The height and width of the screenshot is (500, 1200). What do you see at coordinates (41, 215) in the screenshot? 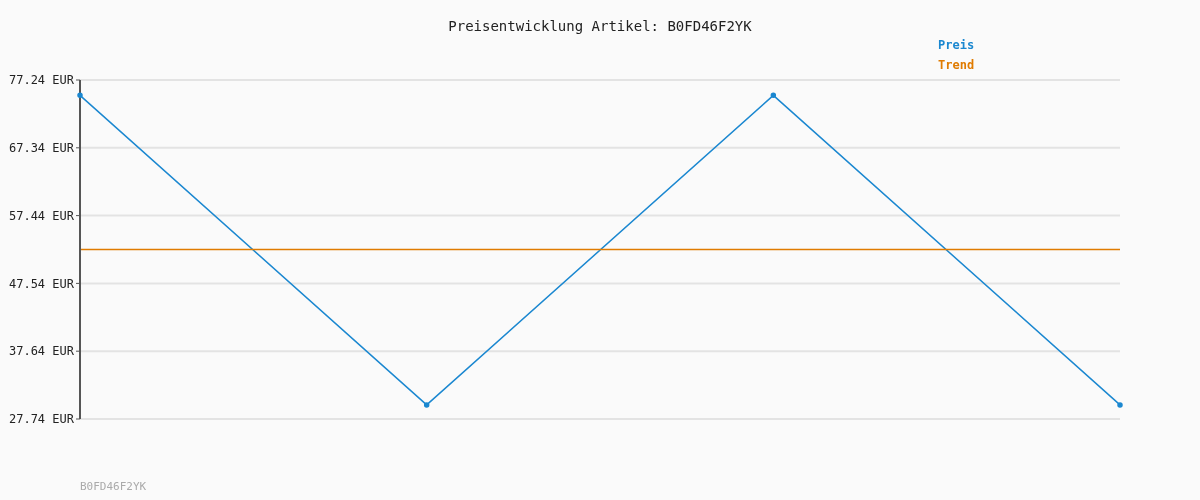
I see `y-tick-label: 57.44 EUR` at bounding box center [41, 215].